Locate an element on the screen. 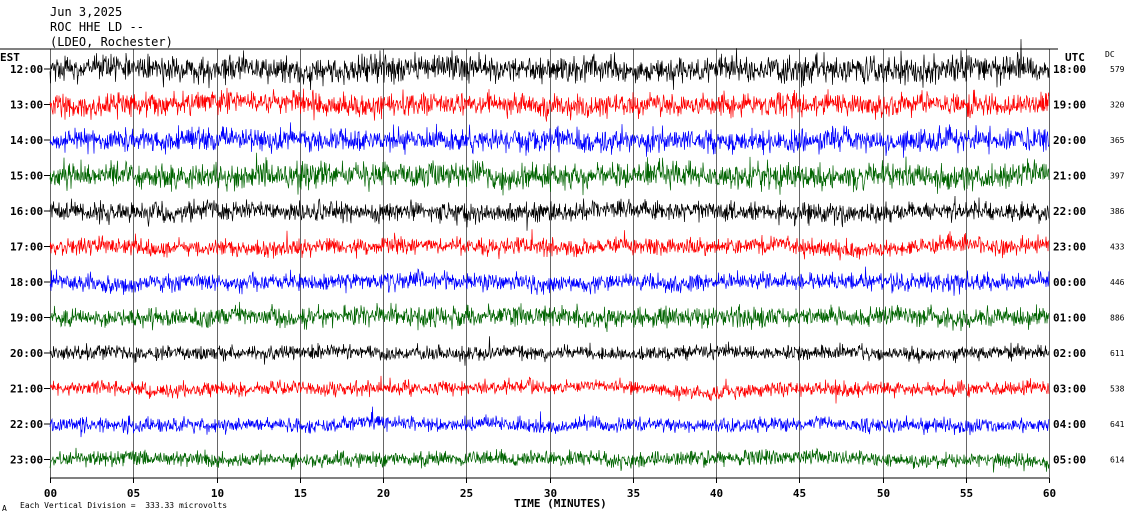 The height and width of the screenshot is (519, 1130). trace-row-22:00 is located at coordinates (549, 422).